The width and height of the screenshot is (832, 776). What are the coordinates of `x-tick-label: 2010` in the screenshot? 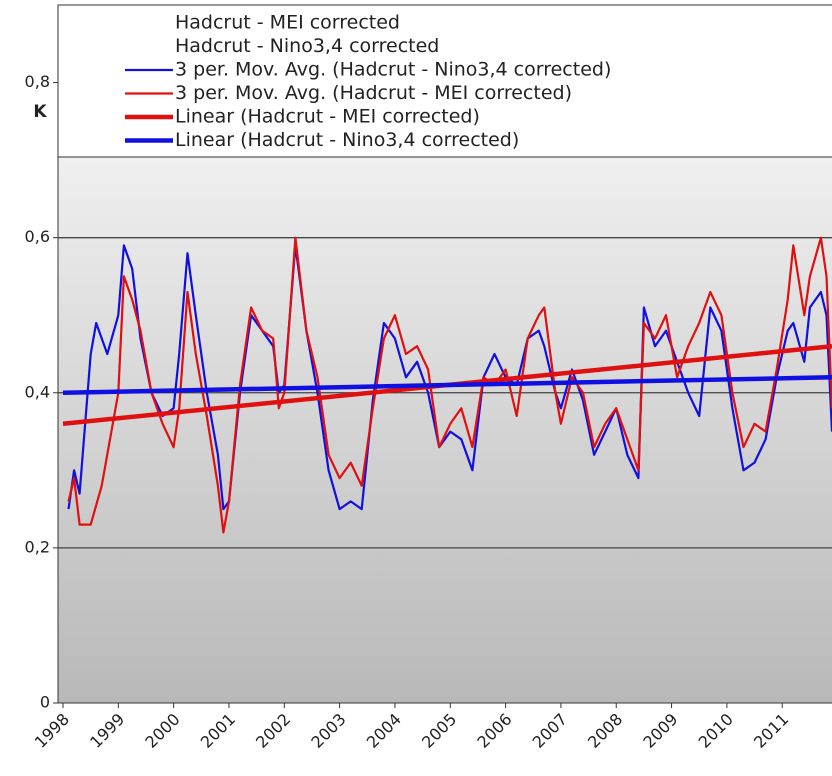 It's located at (716, 731).